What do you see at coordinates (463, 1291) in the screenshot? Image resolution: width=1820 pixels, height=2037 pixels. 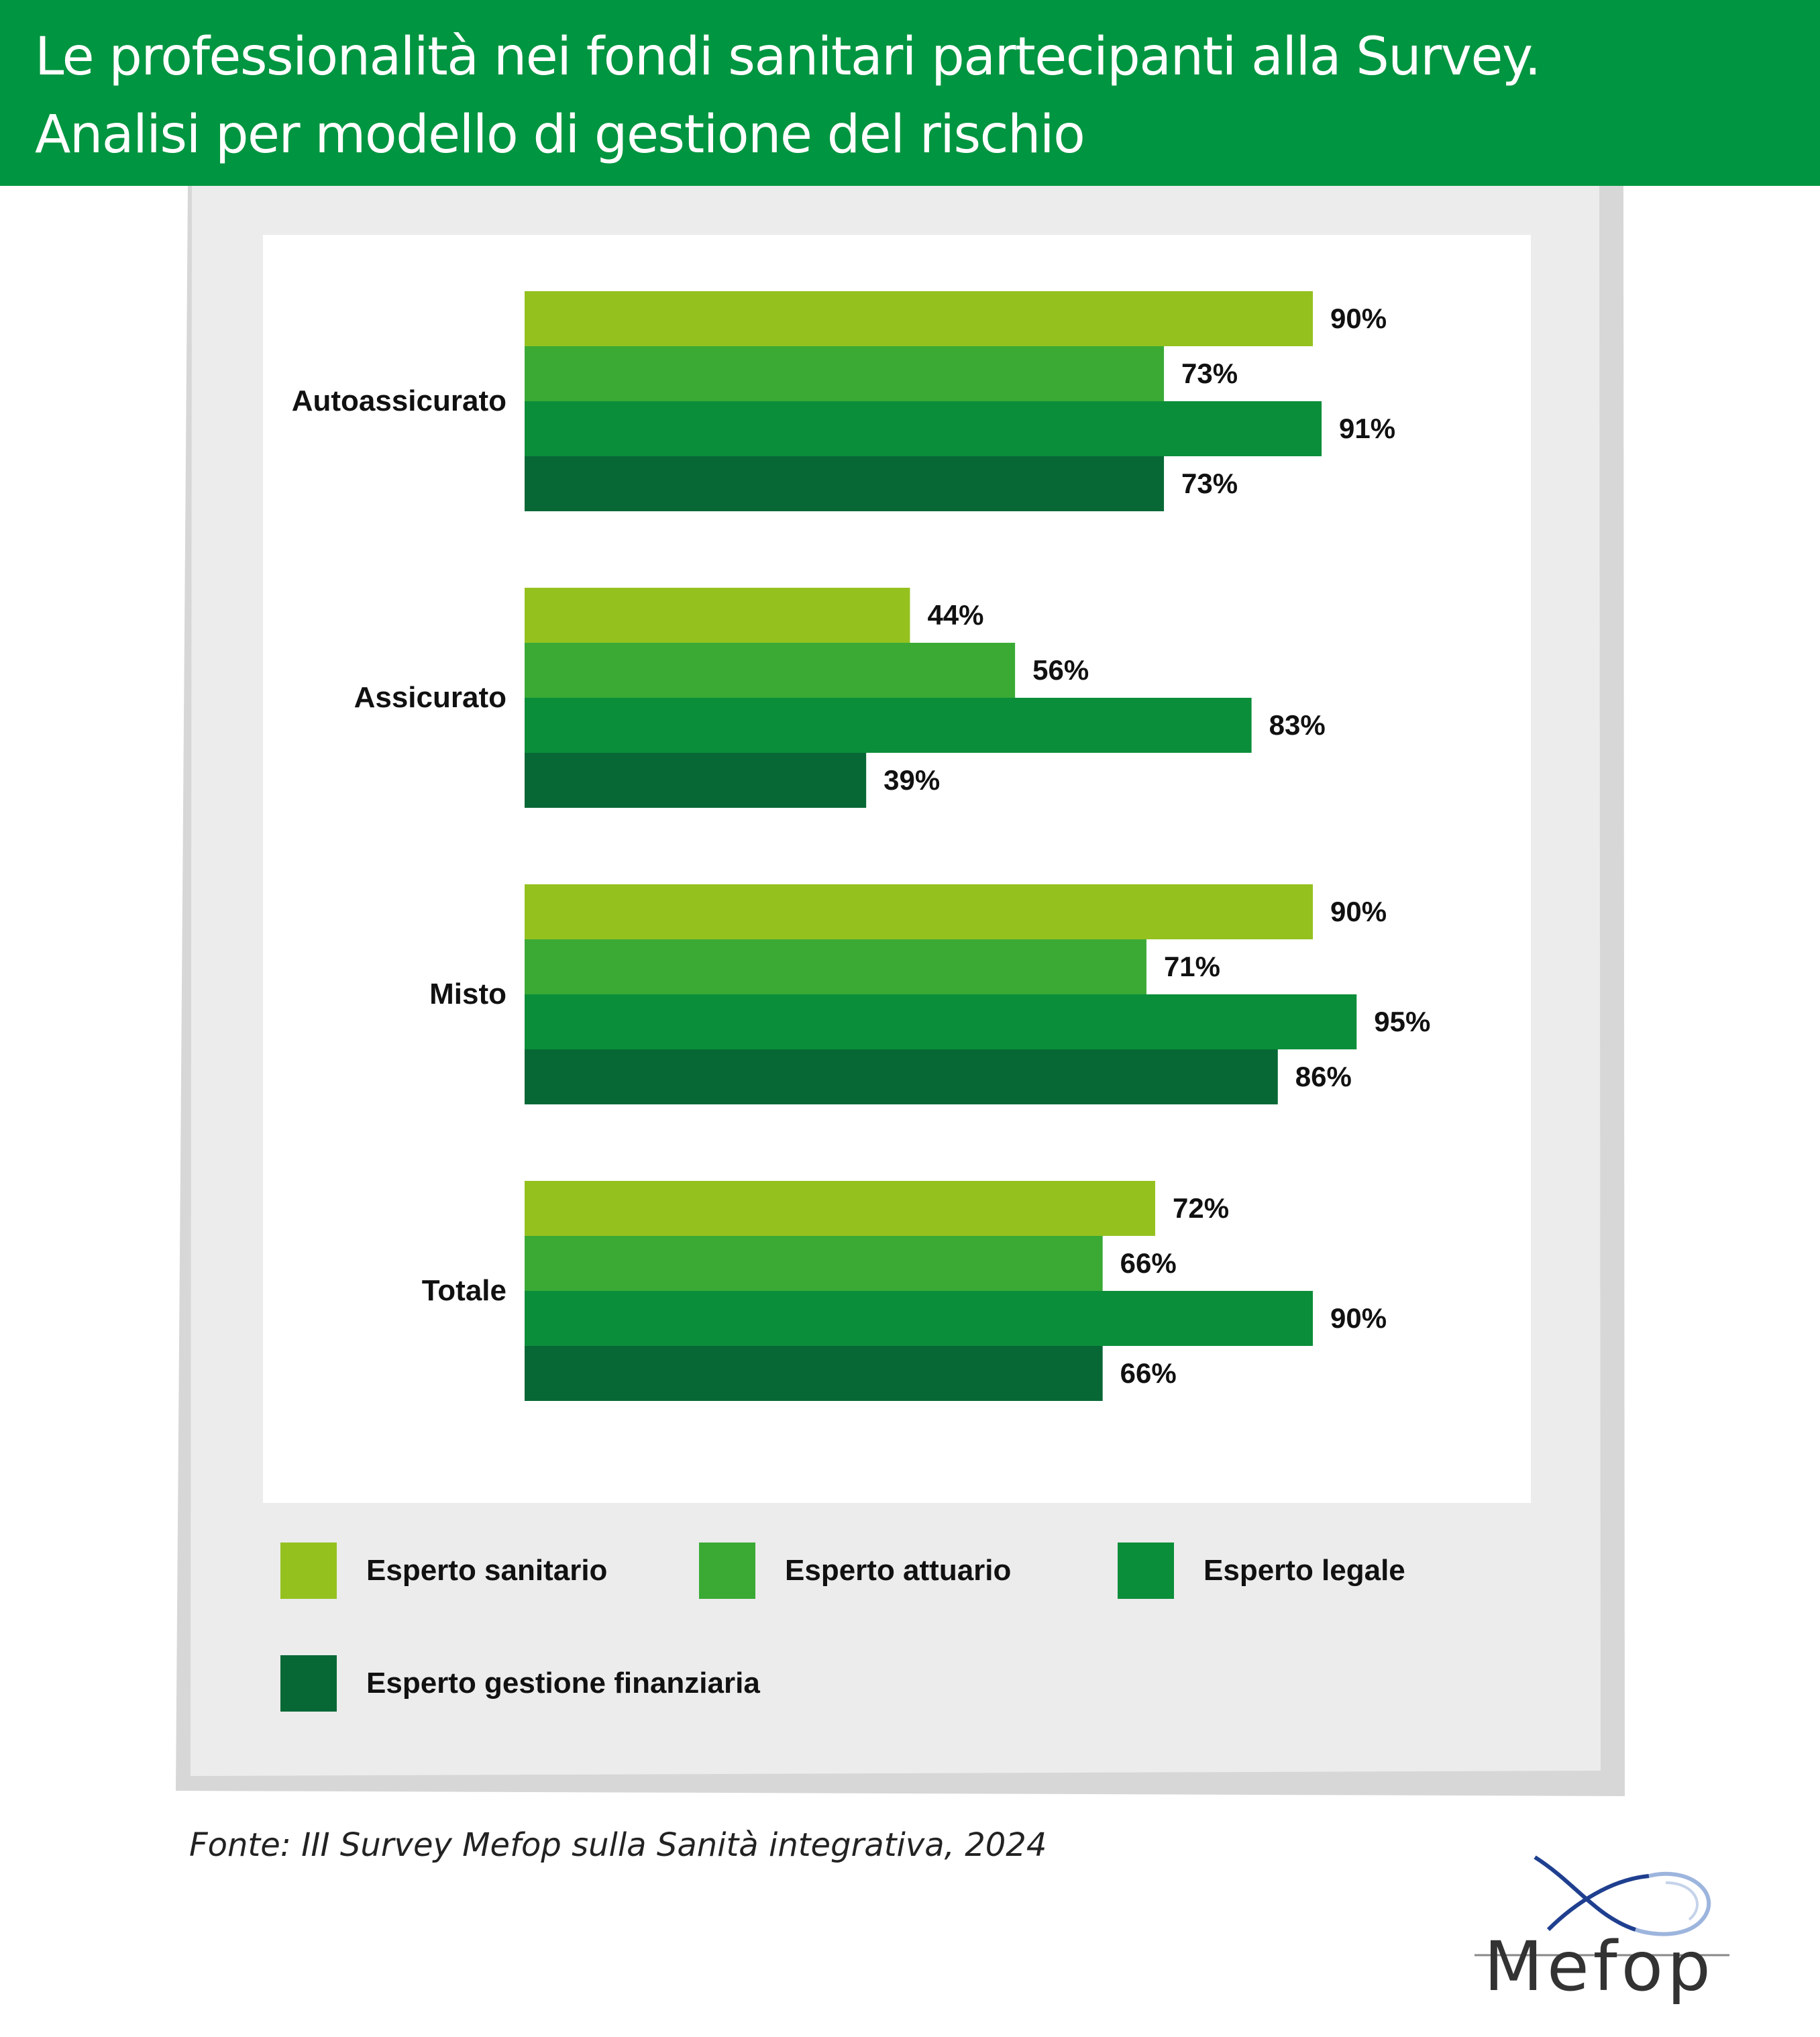 I see `category-label-totale: Totale` at bounding box center [463, 1291].